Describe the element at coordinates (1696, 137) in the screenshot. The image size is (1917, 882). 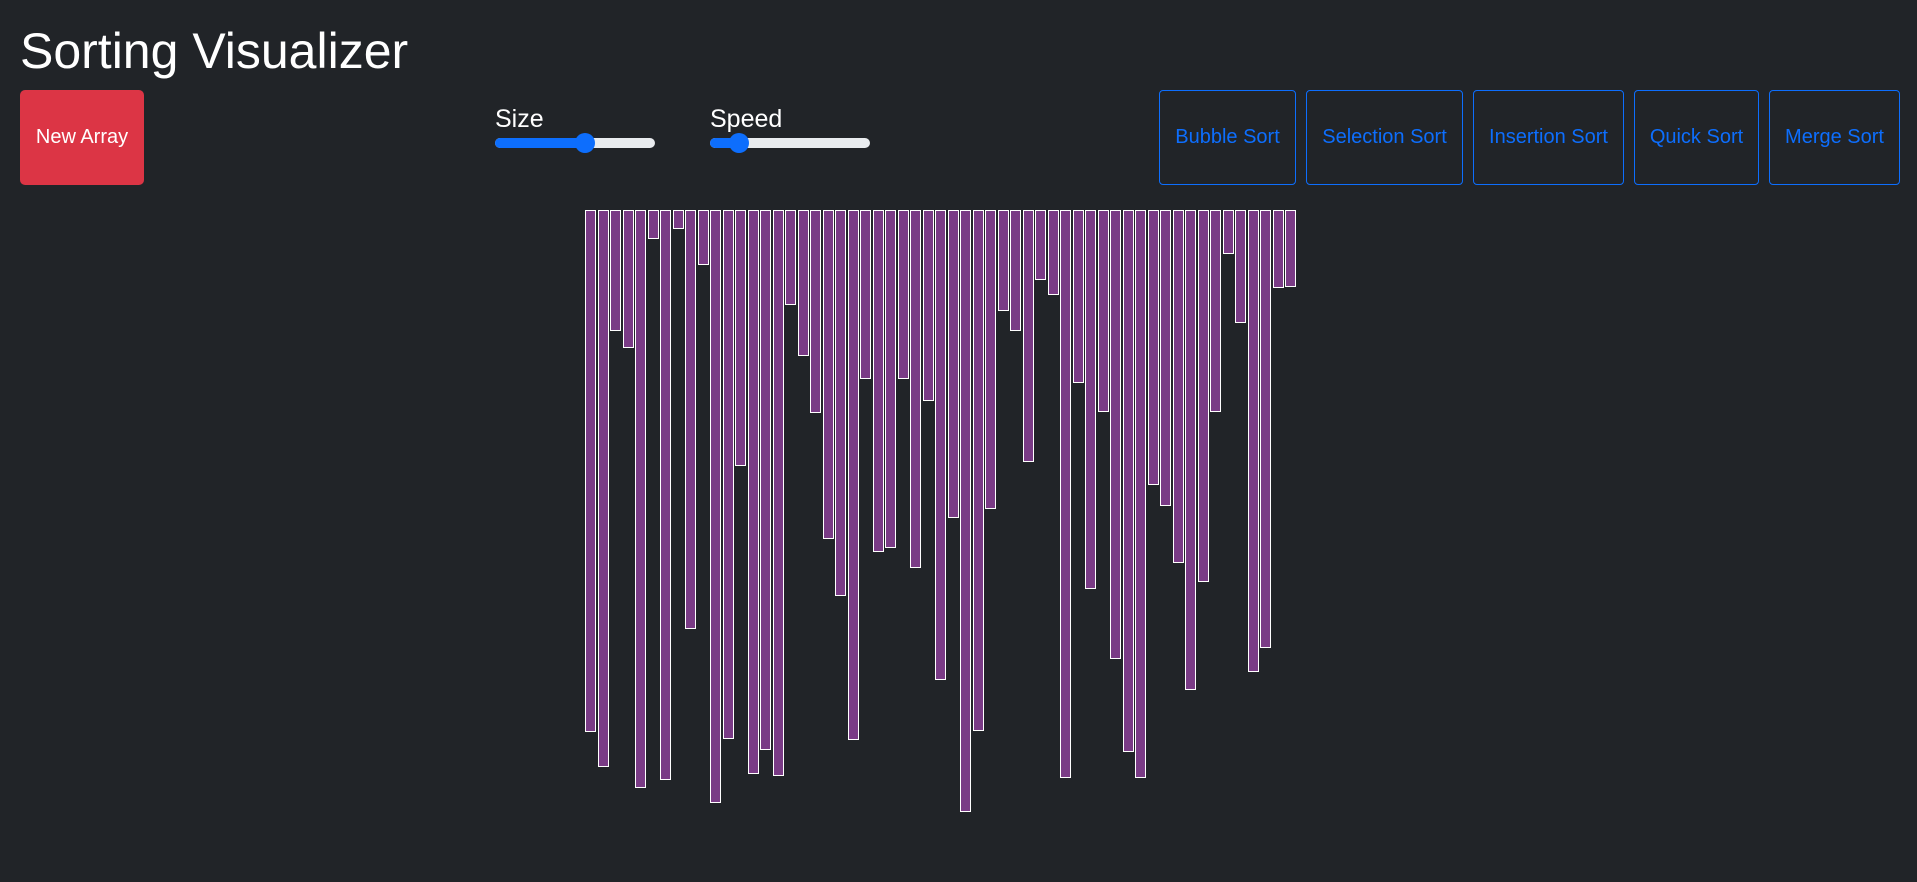
I see `quick-sort-button: Quick Sort` at that location.